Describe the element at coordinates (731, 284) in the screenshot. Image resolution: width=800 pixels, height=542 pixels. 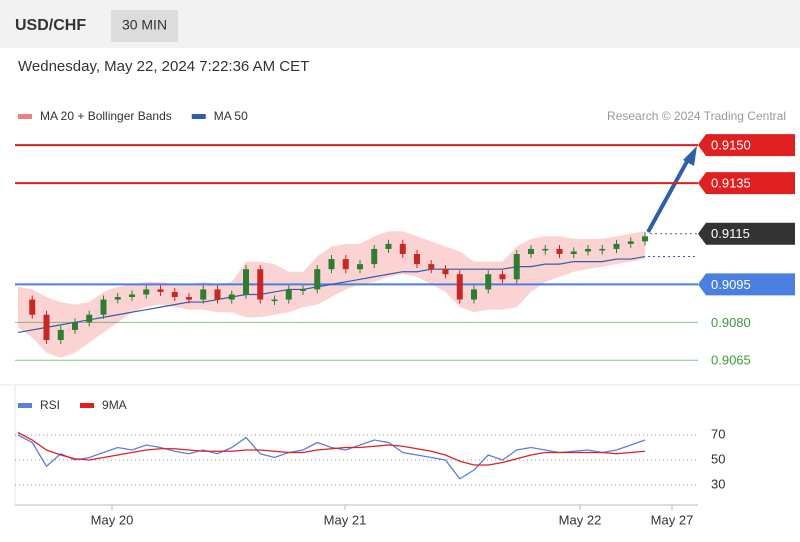
I see `level-label: 0.9095` at that location.